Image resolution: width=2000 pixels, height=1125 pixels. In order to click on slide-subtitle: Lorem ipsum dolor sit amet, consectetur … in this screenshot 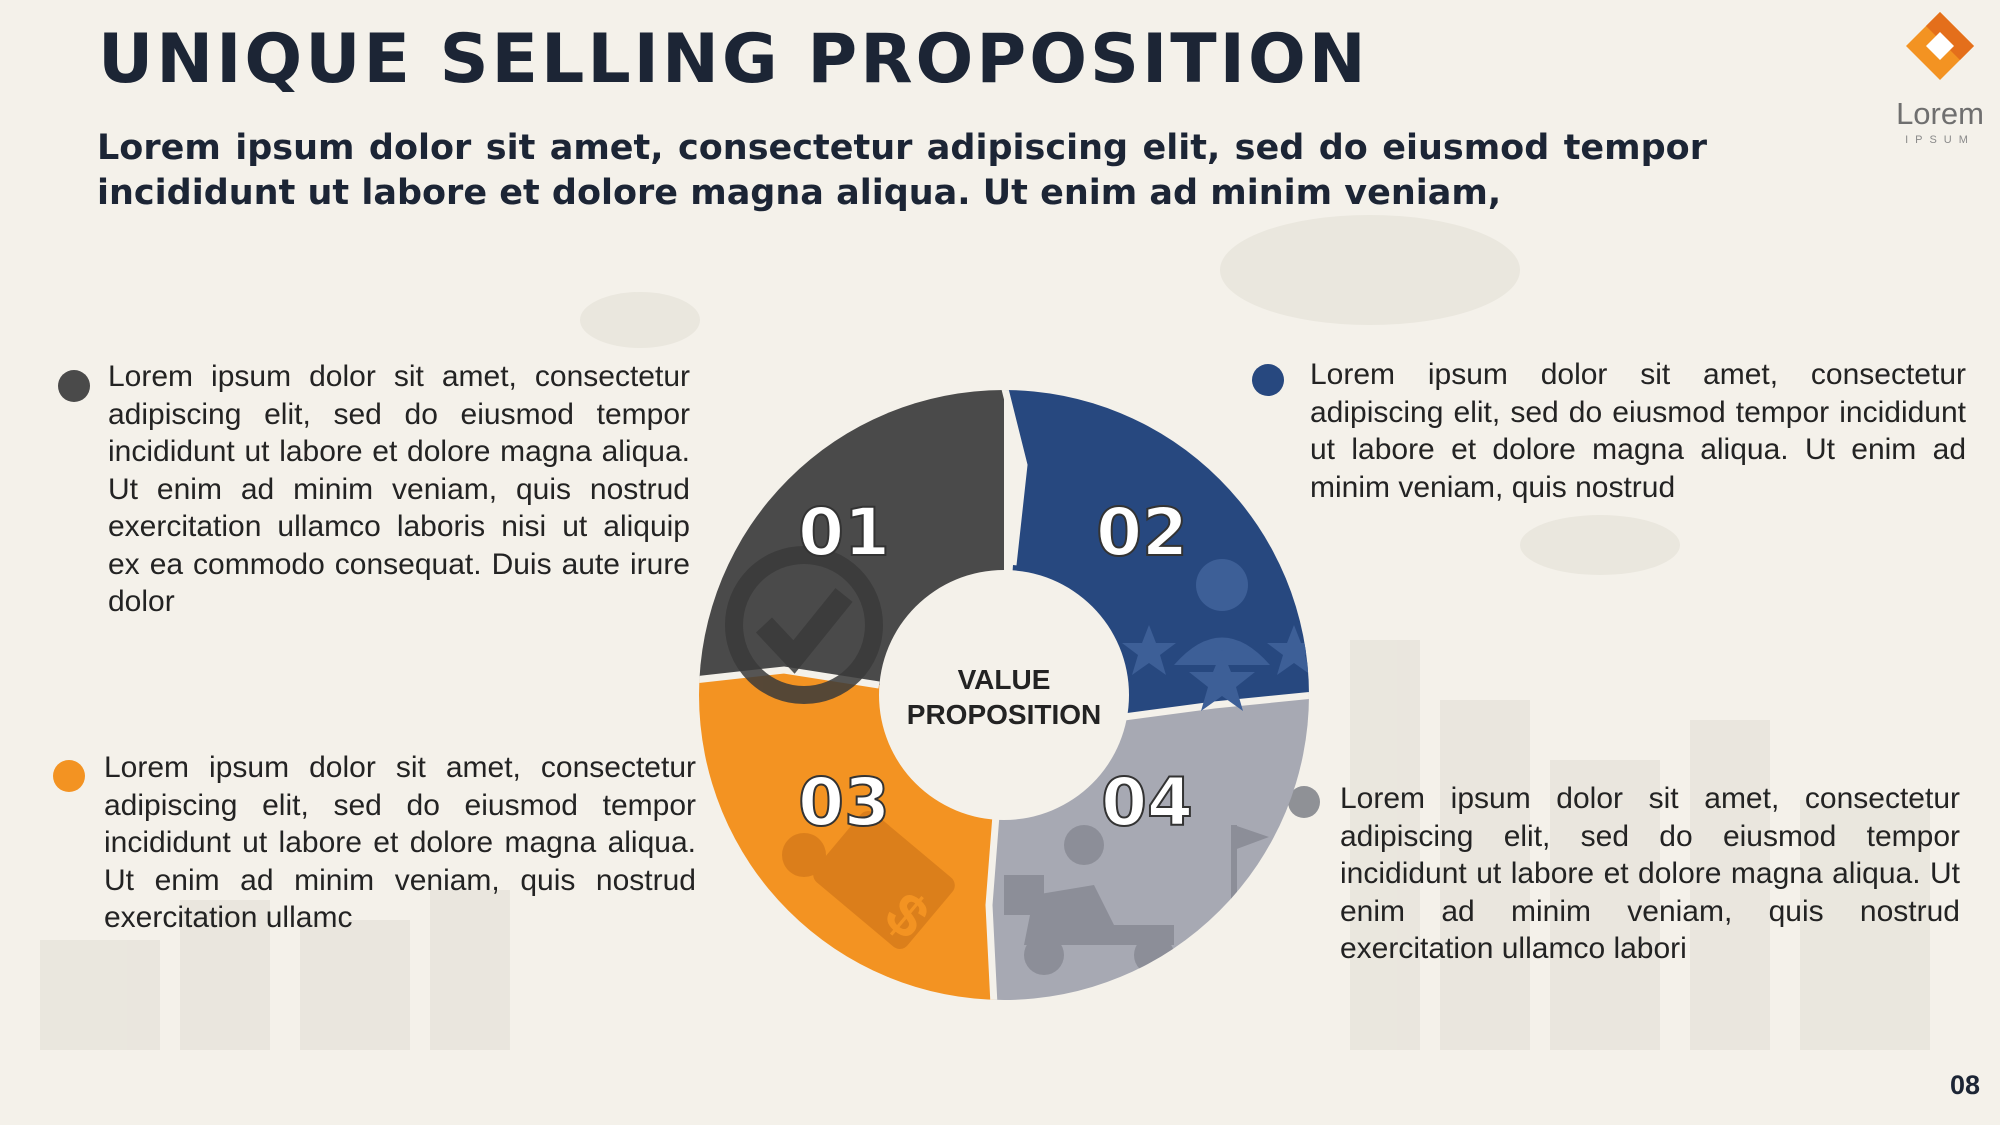, I will do `click(902, 170)`.